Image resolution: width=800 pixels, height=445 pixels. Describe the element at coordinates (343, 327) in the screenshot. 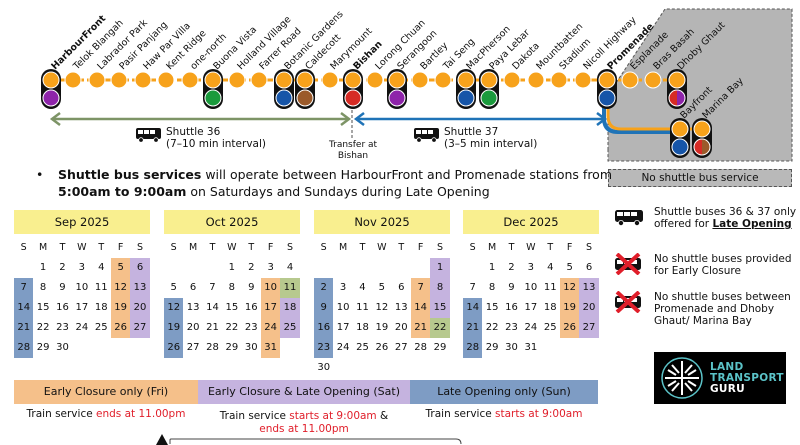

I see `calendar-day: 17` at that location.